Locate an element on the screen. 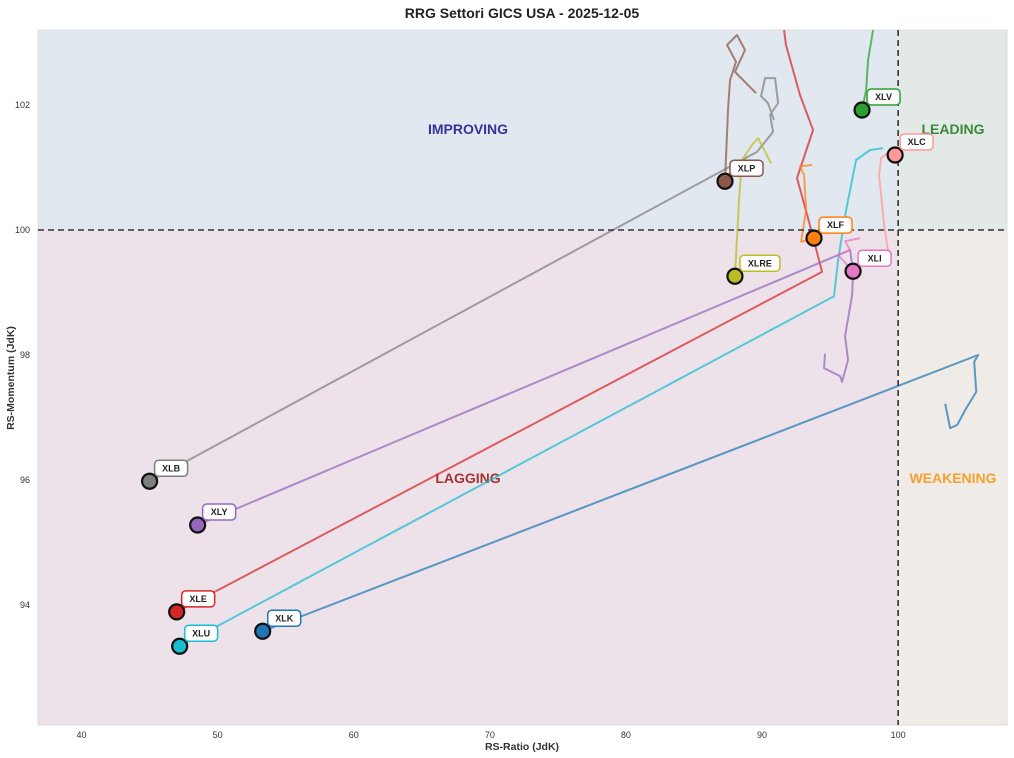 The width and height of the screenshot is (1014, 758). label-xly: XLY is located at coordinates (219, 512).